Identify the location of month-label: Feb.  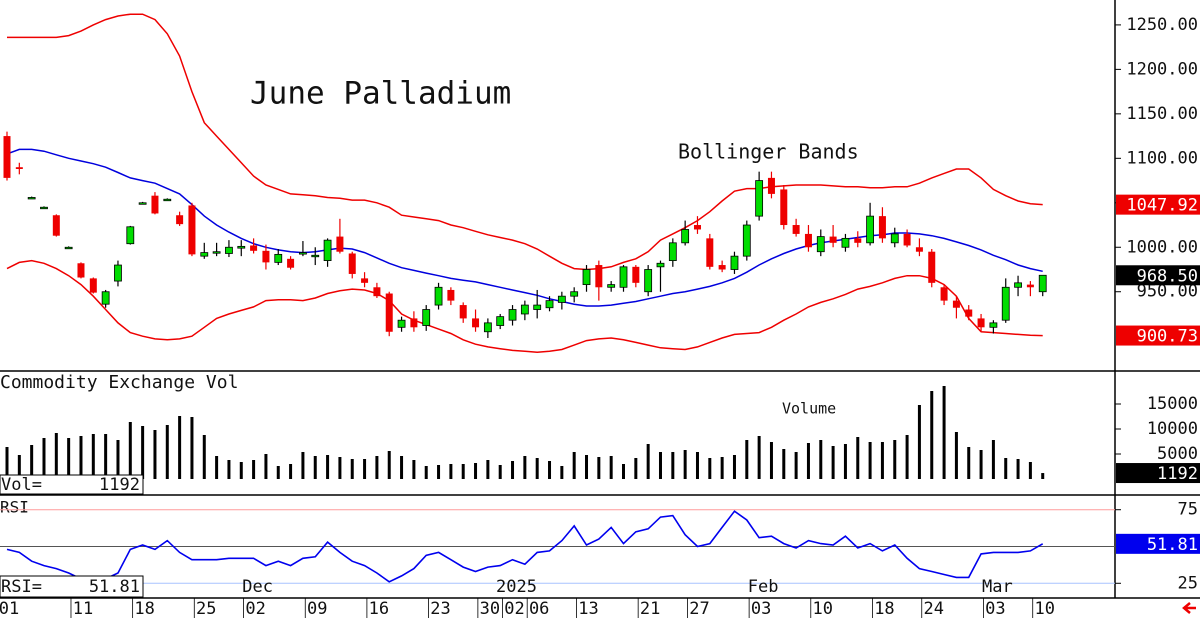
(763, 587).